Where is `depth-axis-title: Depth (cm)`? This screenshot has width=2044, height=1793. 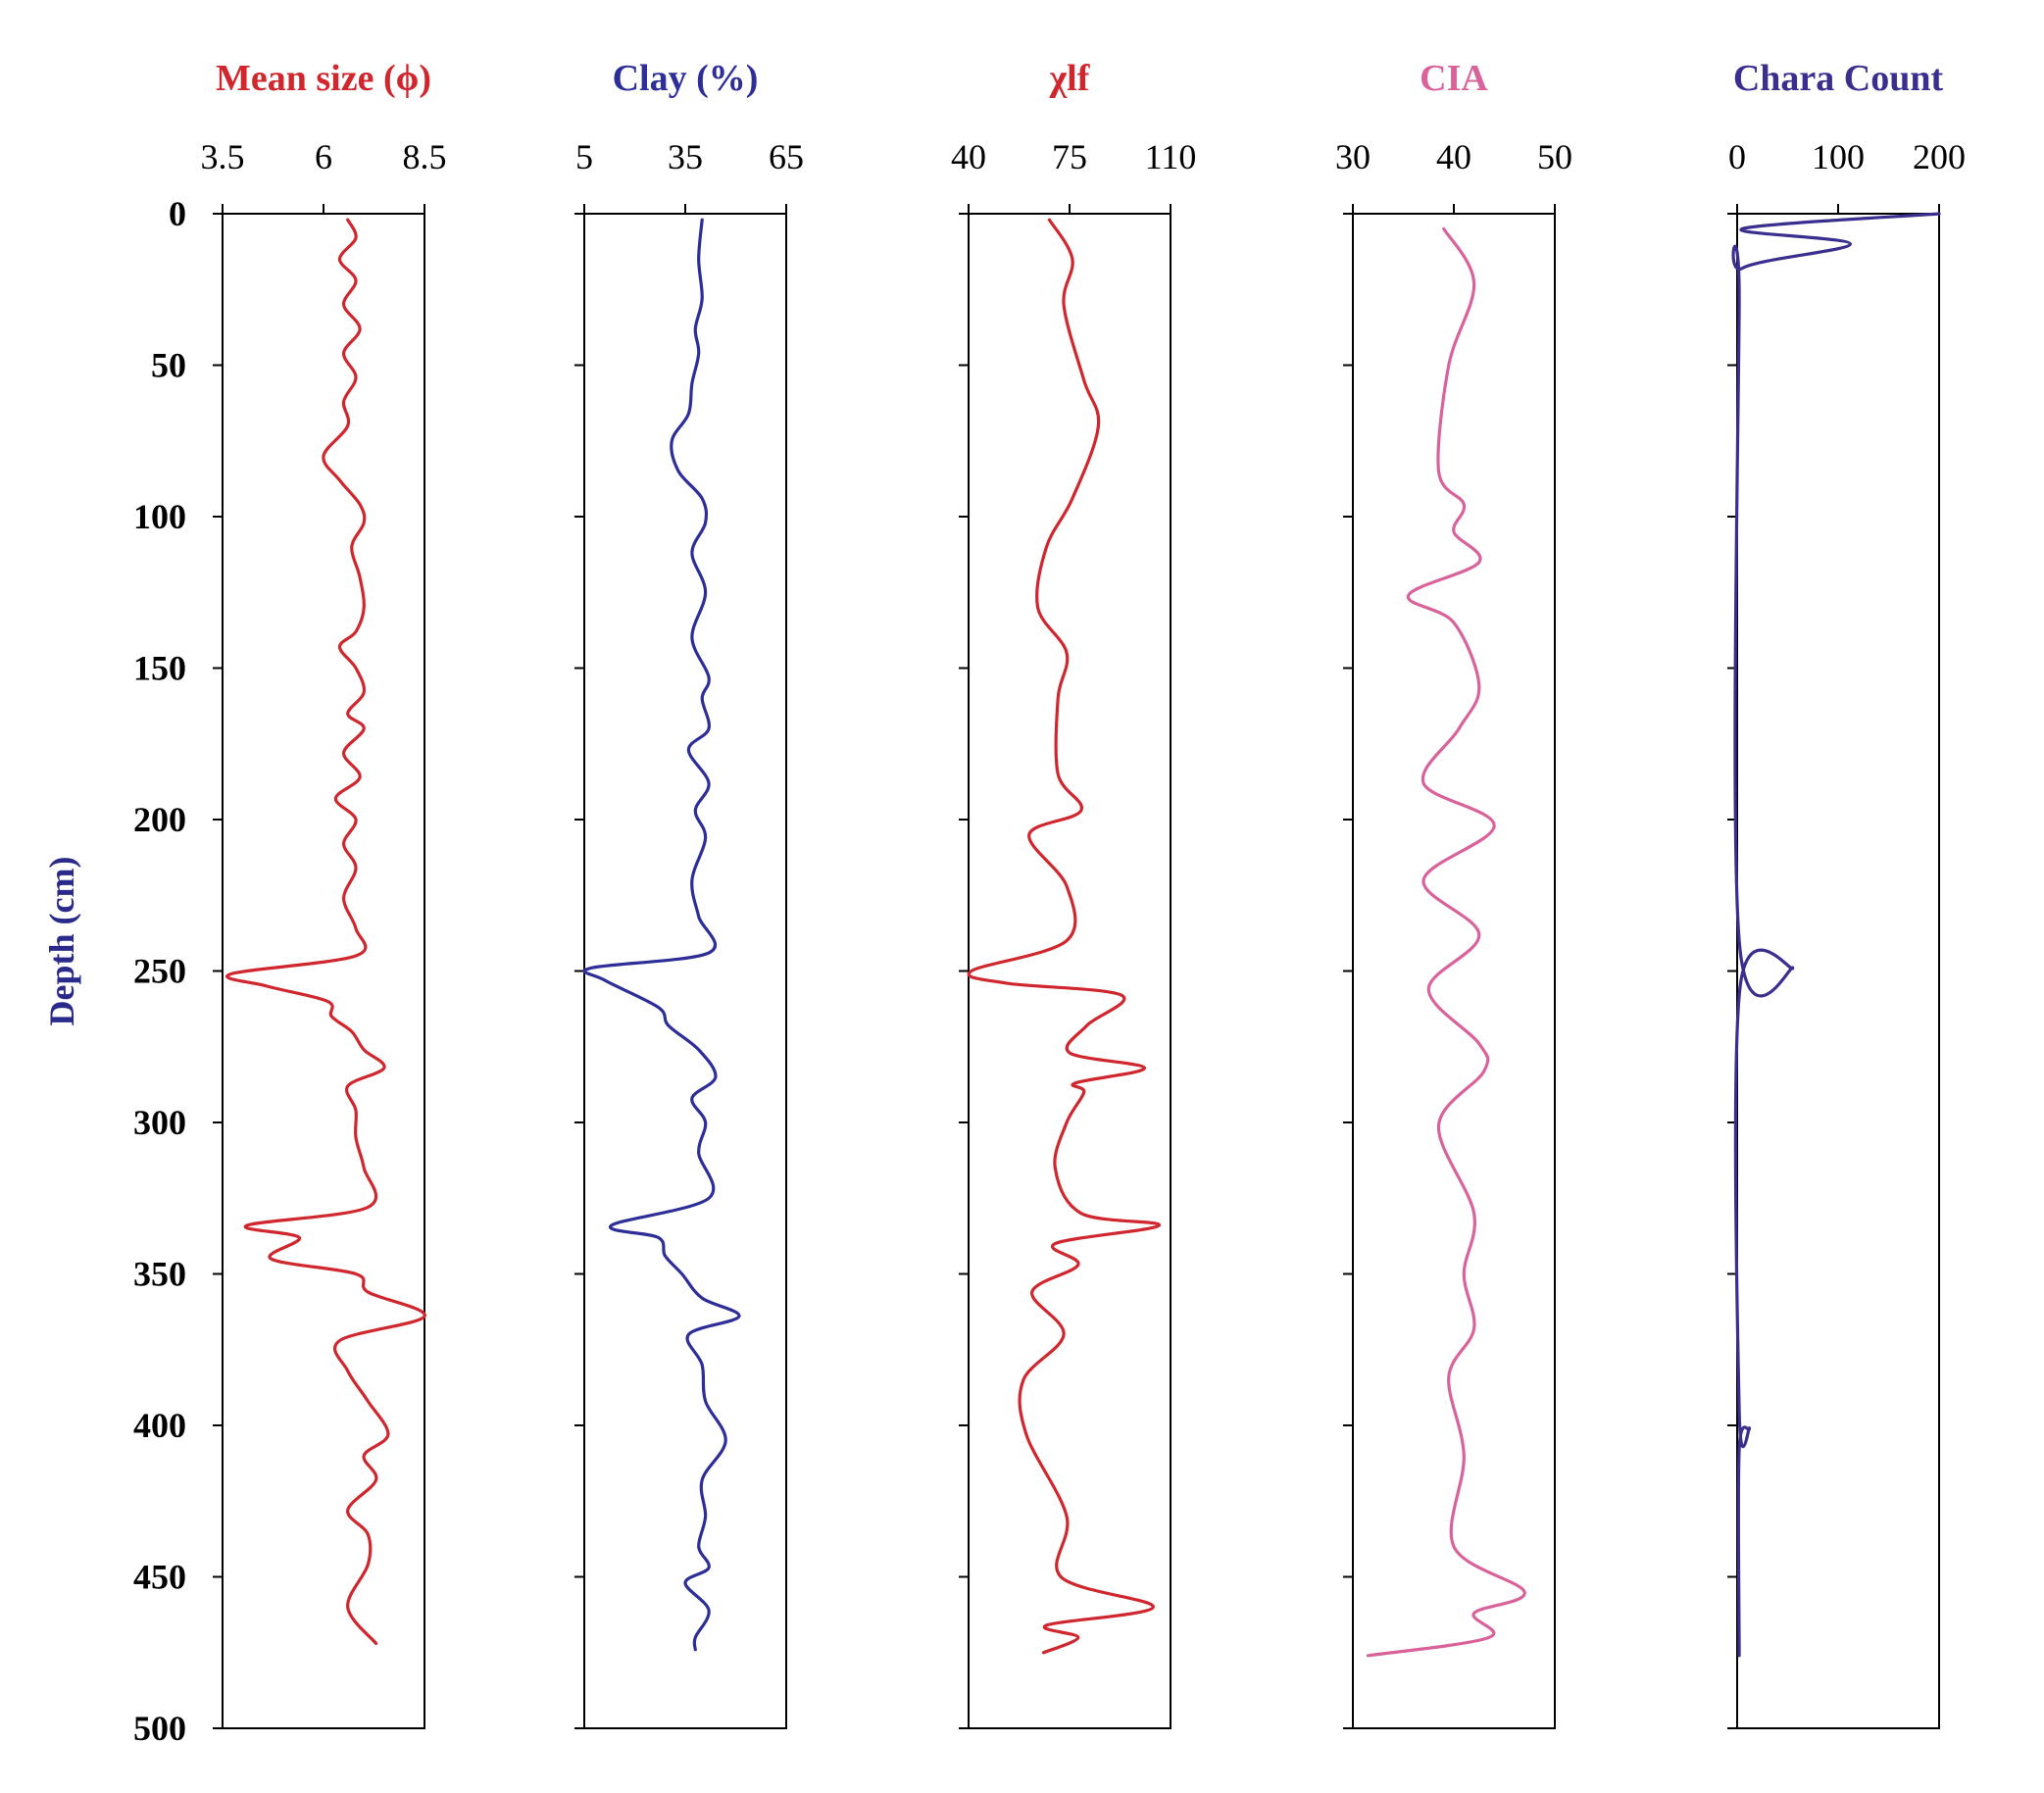
depth-axis-title: Depth (cm) is located at coordinates (61, 942).